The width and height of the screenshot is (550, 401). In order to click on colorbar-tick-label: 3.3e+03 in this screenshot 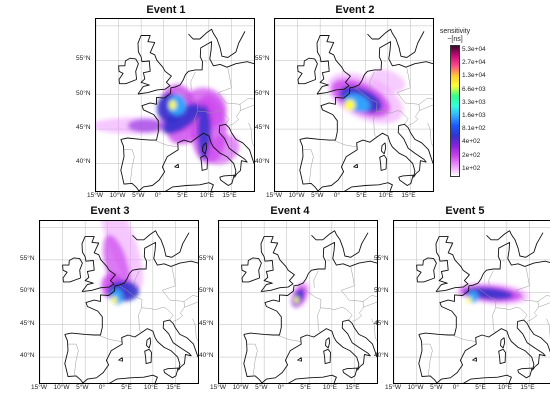, I will do `click(474, 102)`.